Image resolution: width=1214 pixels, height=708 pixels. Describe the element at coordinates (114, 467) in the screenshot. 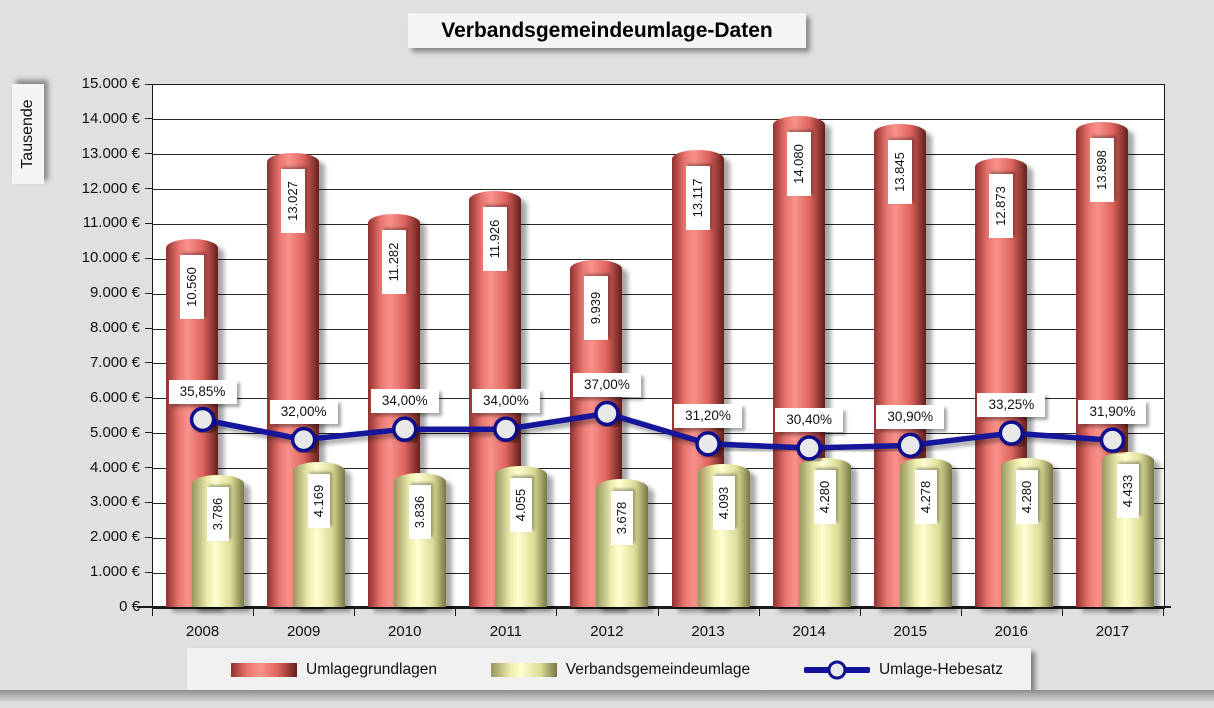

I see `y-tick-label: 4.000 €` at that location.